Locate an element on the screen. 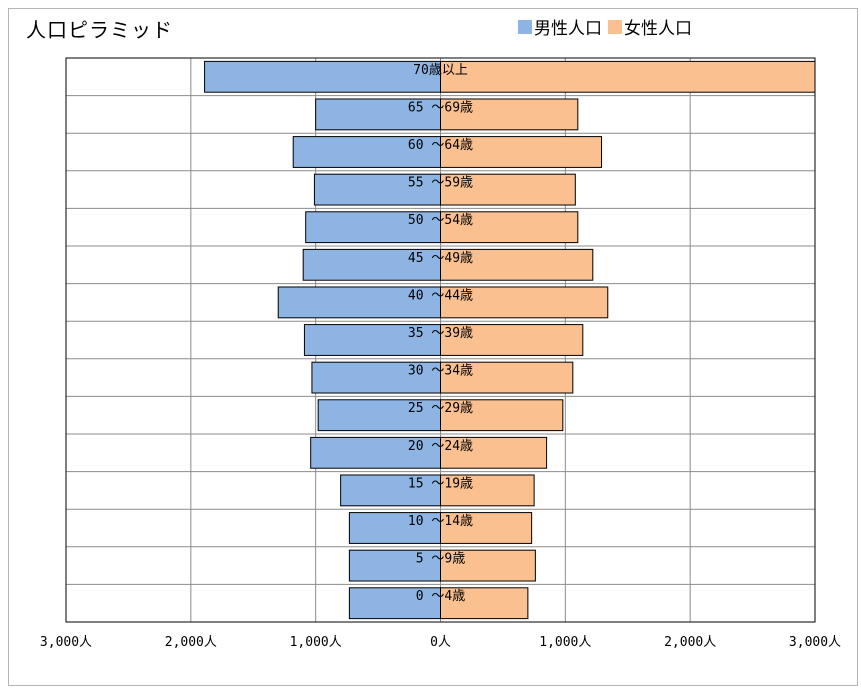 The height and width of the screenshot is (689, 861). legend-label-female: 女性人口 is located at coordinates (658, 29).